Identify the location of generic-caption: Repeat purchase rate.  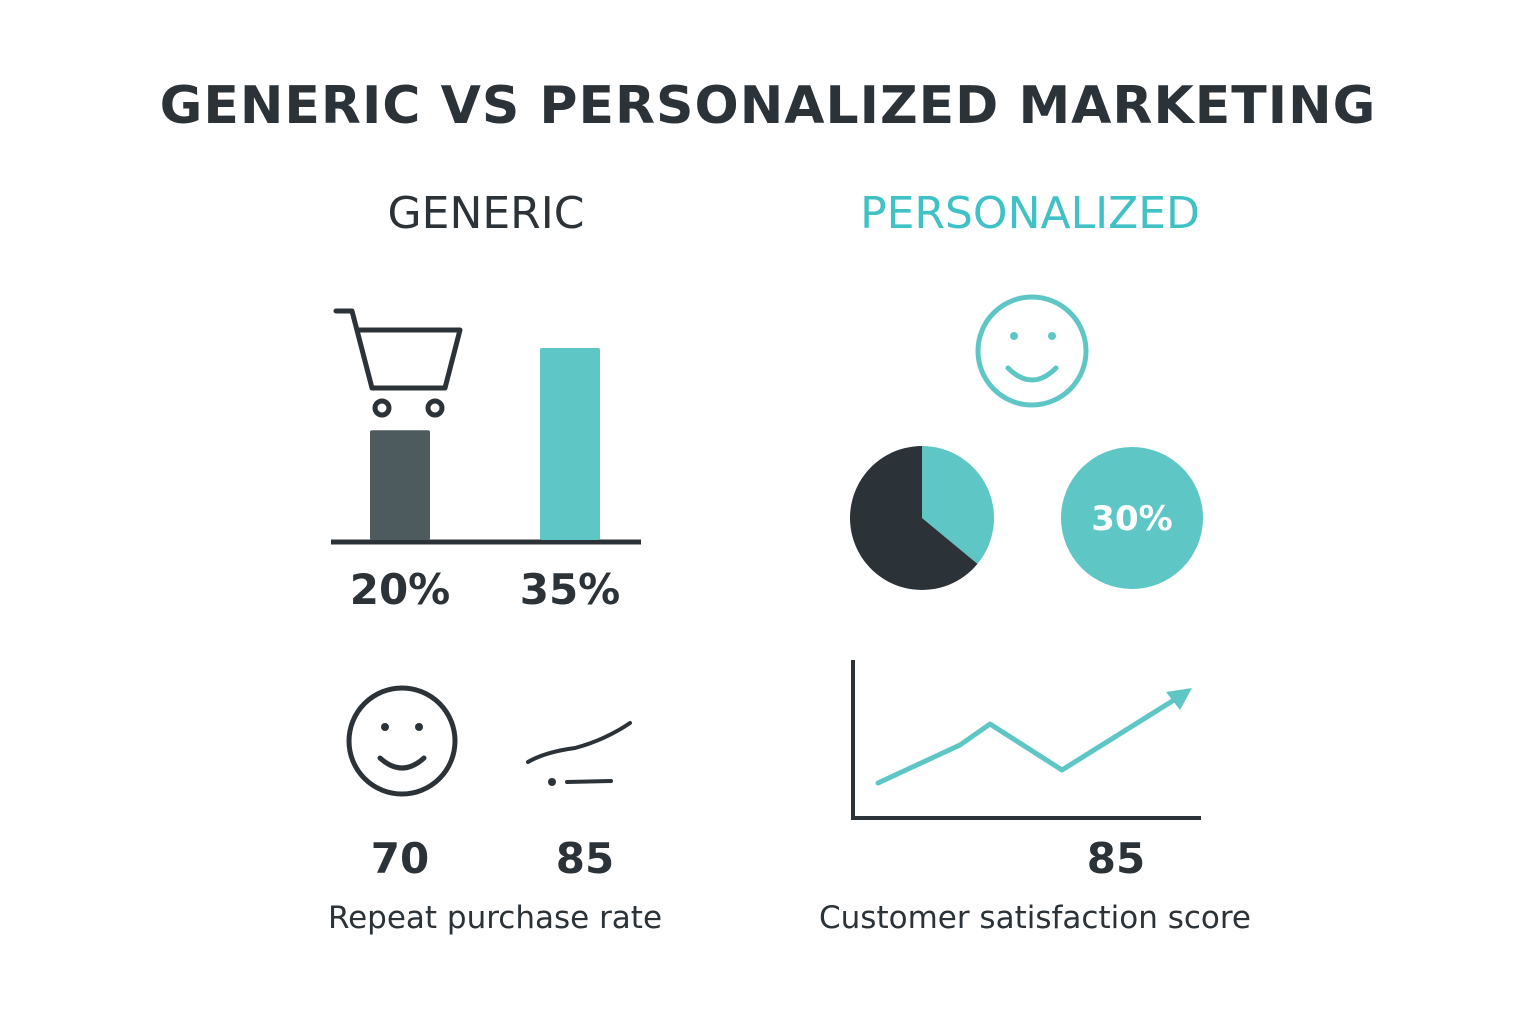
(495, 918).